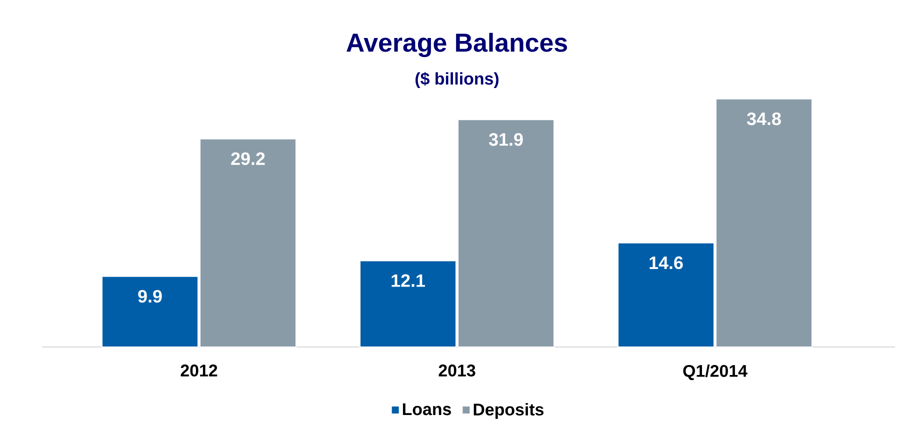 The width and height of the screenshot is (915, 427). I want to click on chart-title: Average Balances, so click(457, 45).